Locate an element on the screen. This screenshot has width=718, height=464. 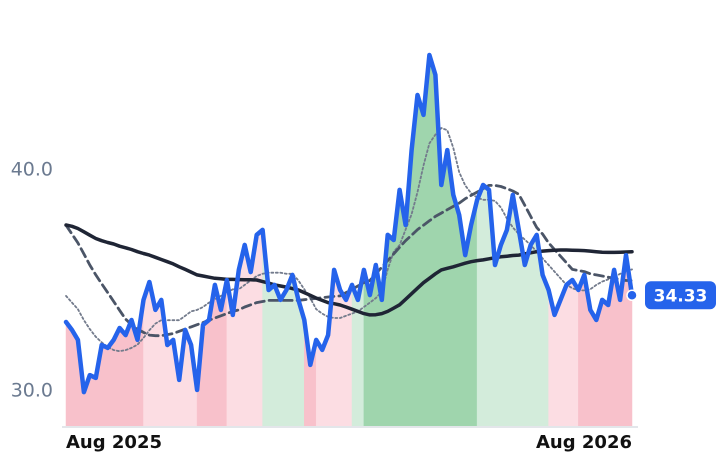
value-label: 34.33 is located at coordinates (681, 296).